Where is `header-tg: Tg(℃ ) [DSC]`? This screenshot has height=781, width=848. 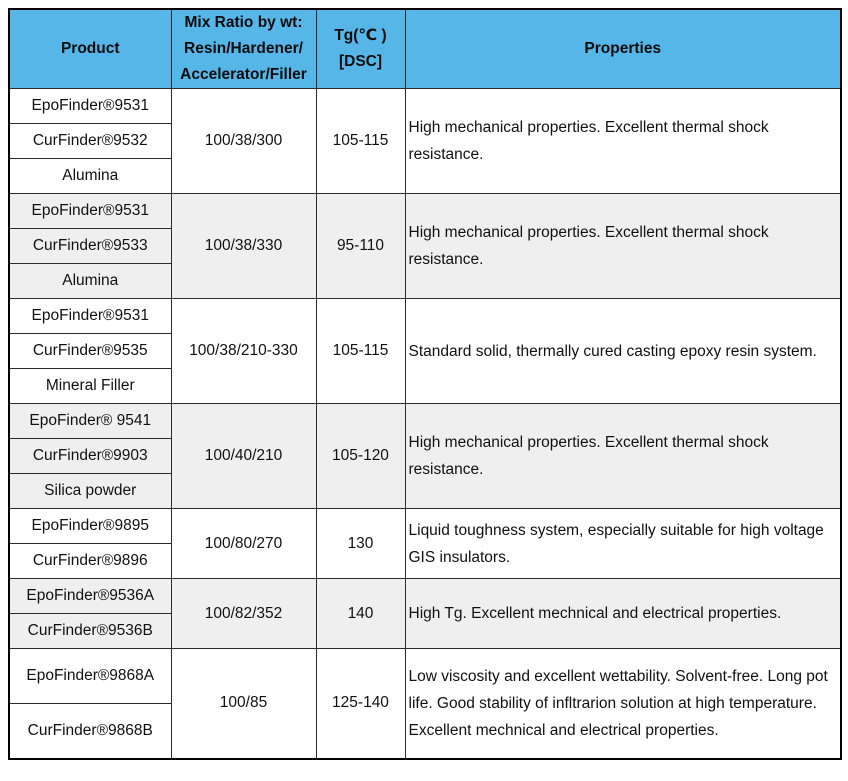
header-tg: Tg(℃ ) [DSC] is located at coordinates (360, 48).